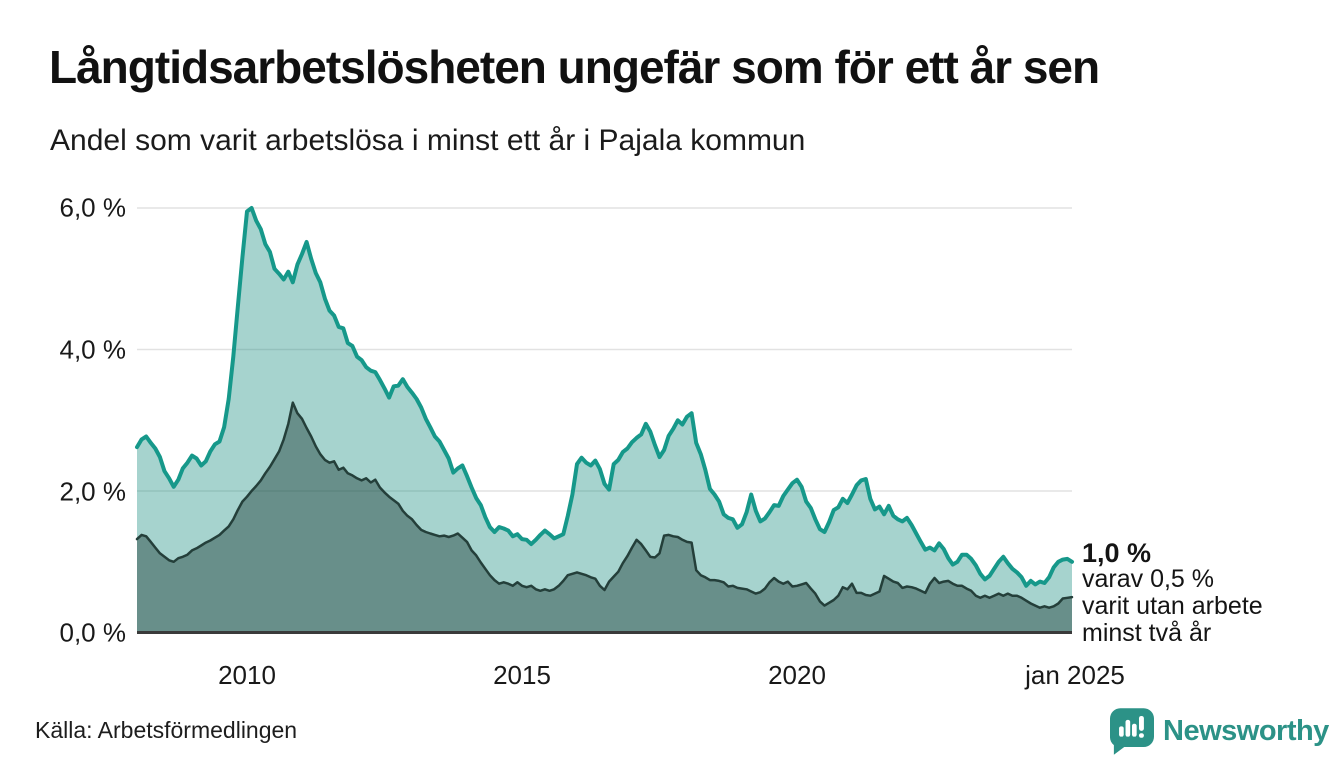  I want to click on bar-chart-bubble-icon, so click(1132, 731).